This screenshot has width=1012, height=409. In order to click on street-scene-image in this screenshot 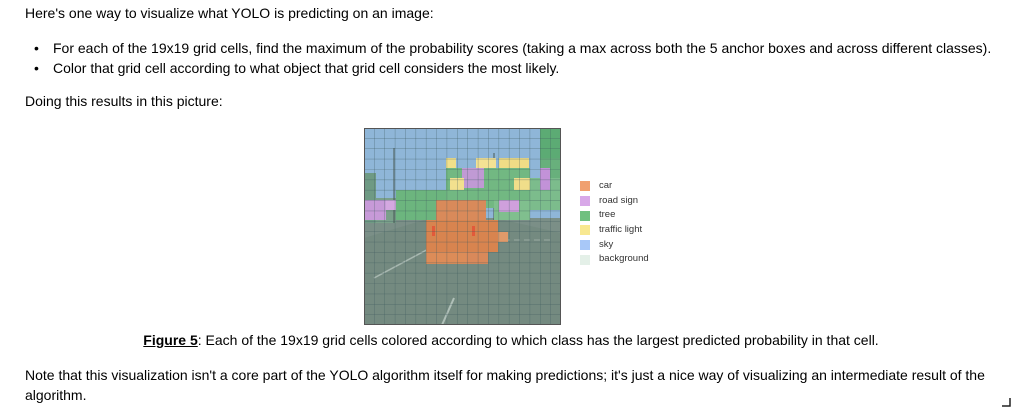, I will do `click(462, 226)`.